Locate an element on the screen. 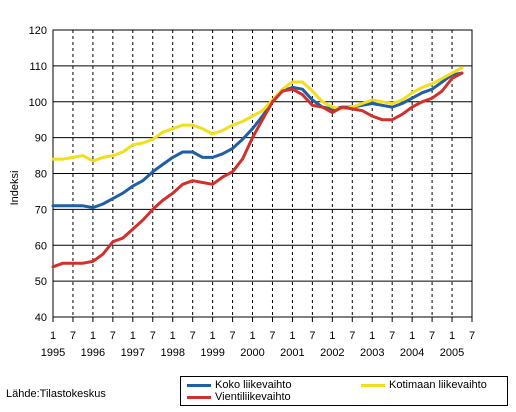 The width and height of the screenshot is (516, 412). legend-item-kotimaan: Kotimaan liikevaihto is located at coordinates (424, 385).